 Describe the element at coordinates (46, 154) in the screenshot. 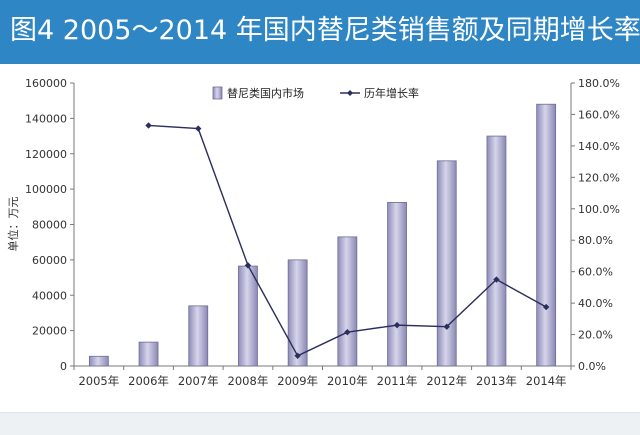

I see `y-tick-label: 120000` at that location.